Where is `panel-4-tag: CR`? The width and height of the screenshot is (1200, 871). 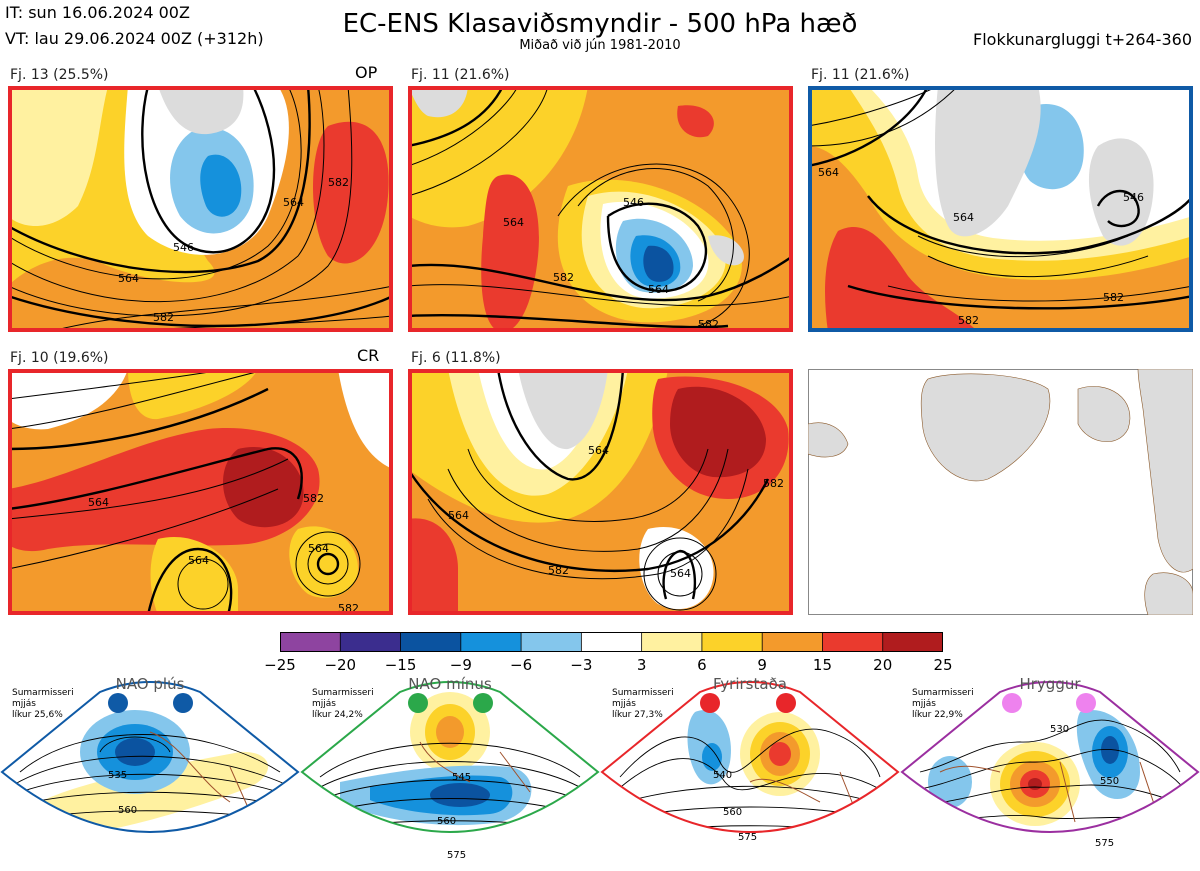
panel-4-tag: CR is located at coordinates (368, 355).